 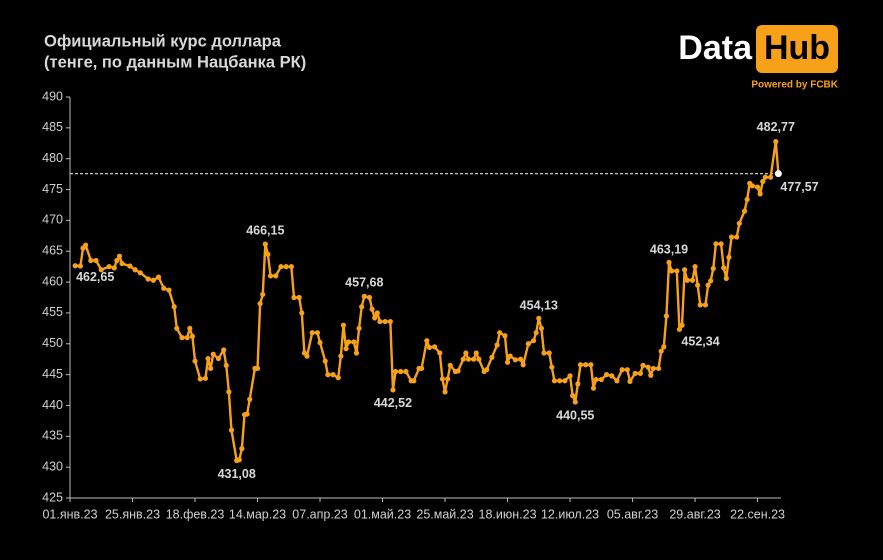 I want to click on y-tick-label: 475, so click(x=52, y=189).